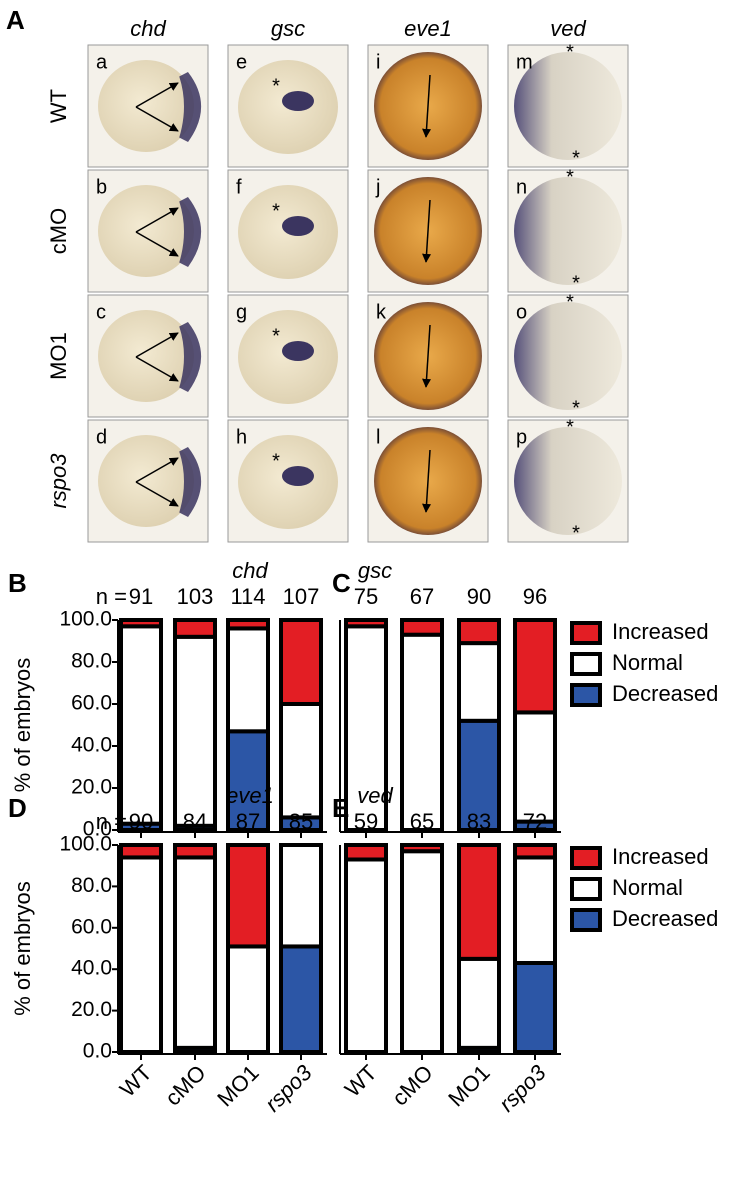 The image size is (747, 1190). I want to click on y-tick-label: 80.0, so click(91, 661).